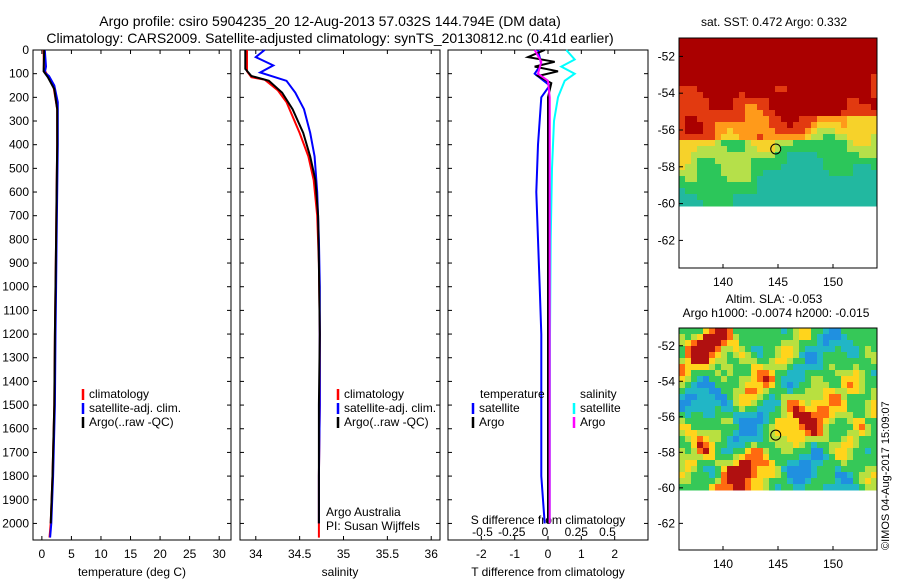 The image size is (900, 580). What do you see at coordinates (562, 286) in the screenshot?
I see `series-line` at bounding box center [562, 286].